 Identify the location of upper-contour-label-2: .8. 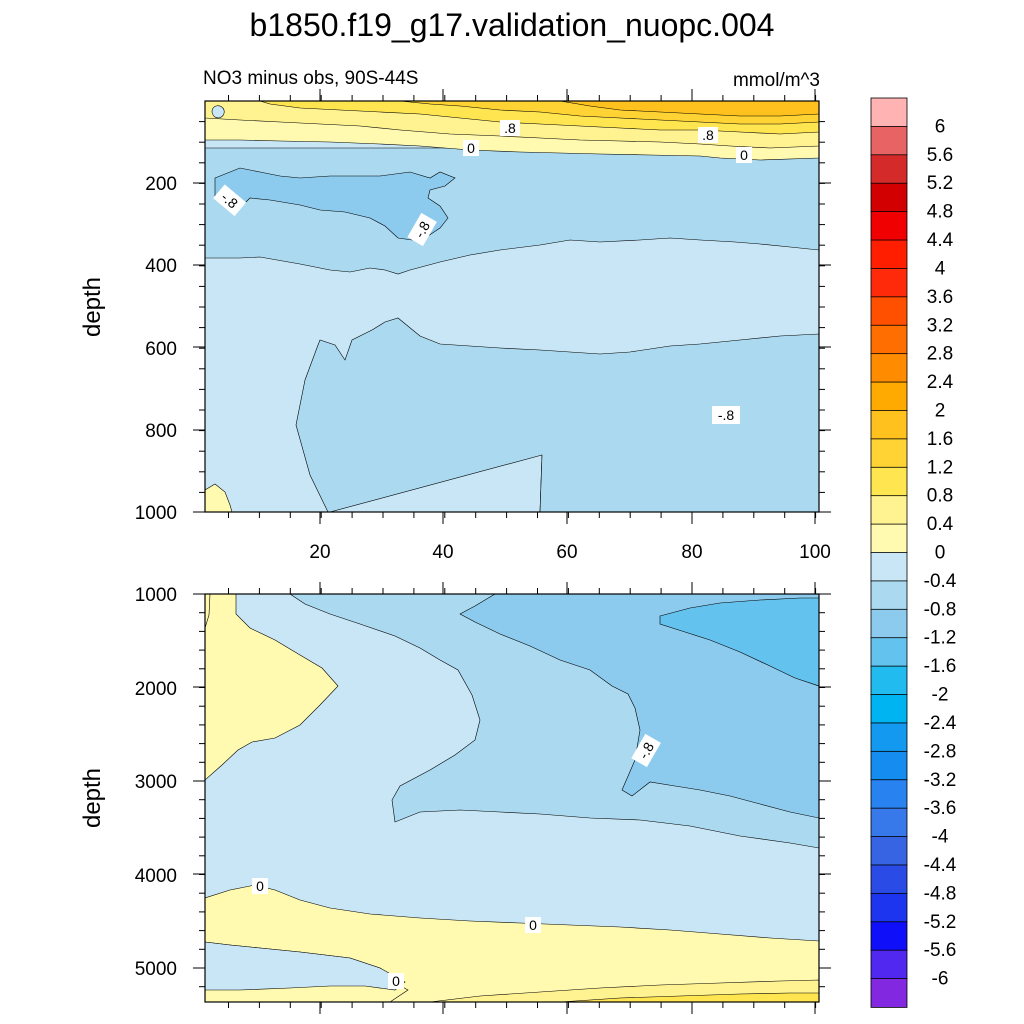
(708, 135).